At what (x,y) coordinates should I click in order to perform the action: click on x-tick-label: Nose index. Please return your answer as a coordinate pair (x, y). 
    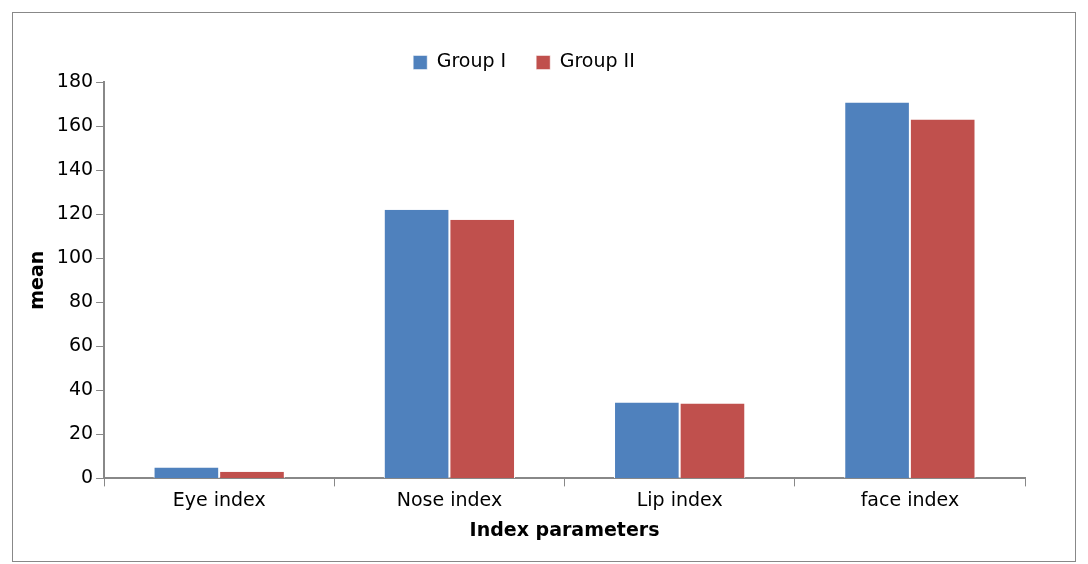
    Looking at the image, I should click on (449, 498).